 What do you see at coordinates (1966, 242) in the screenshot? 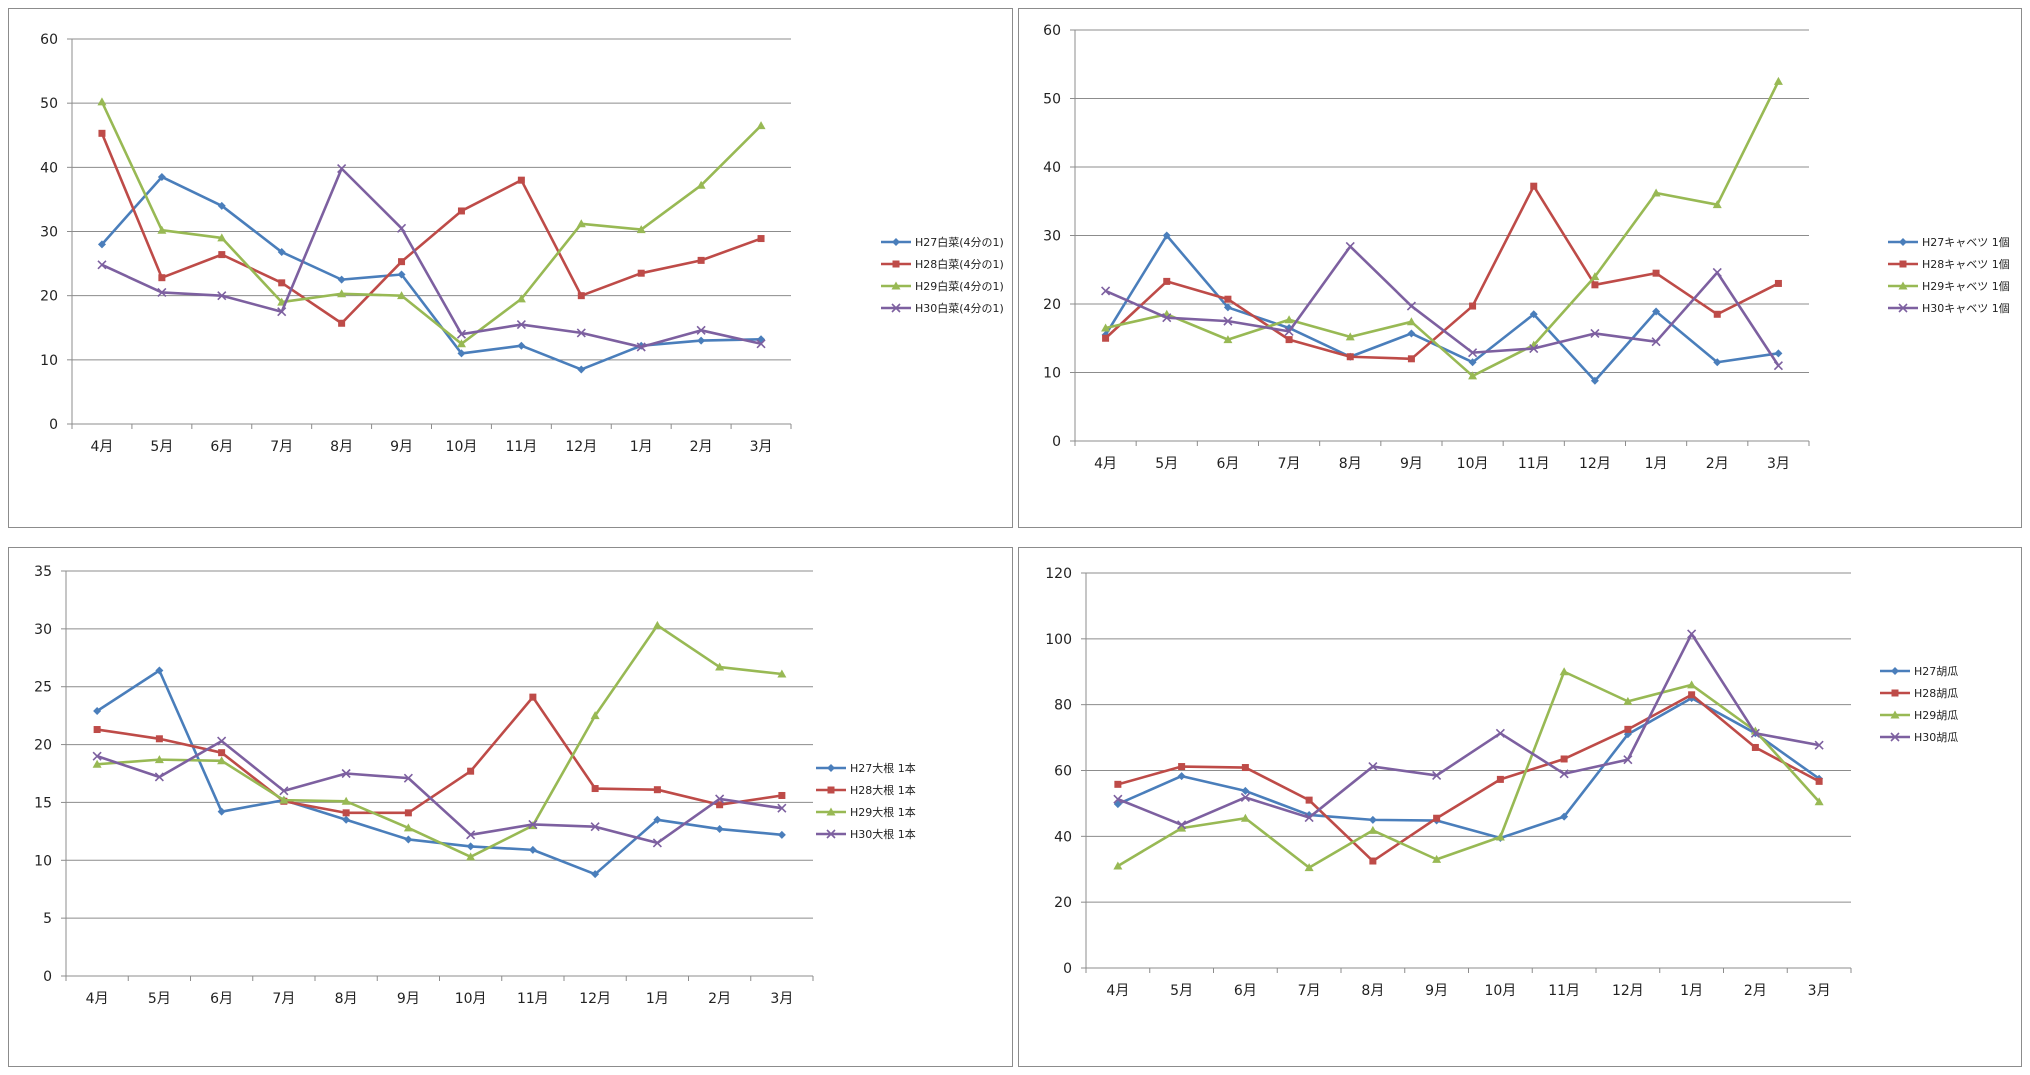
I see `legend-label: H27キャベツ 1個` at bounding box center [1966, 242].